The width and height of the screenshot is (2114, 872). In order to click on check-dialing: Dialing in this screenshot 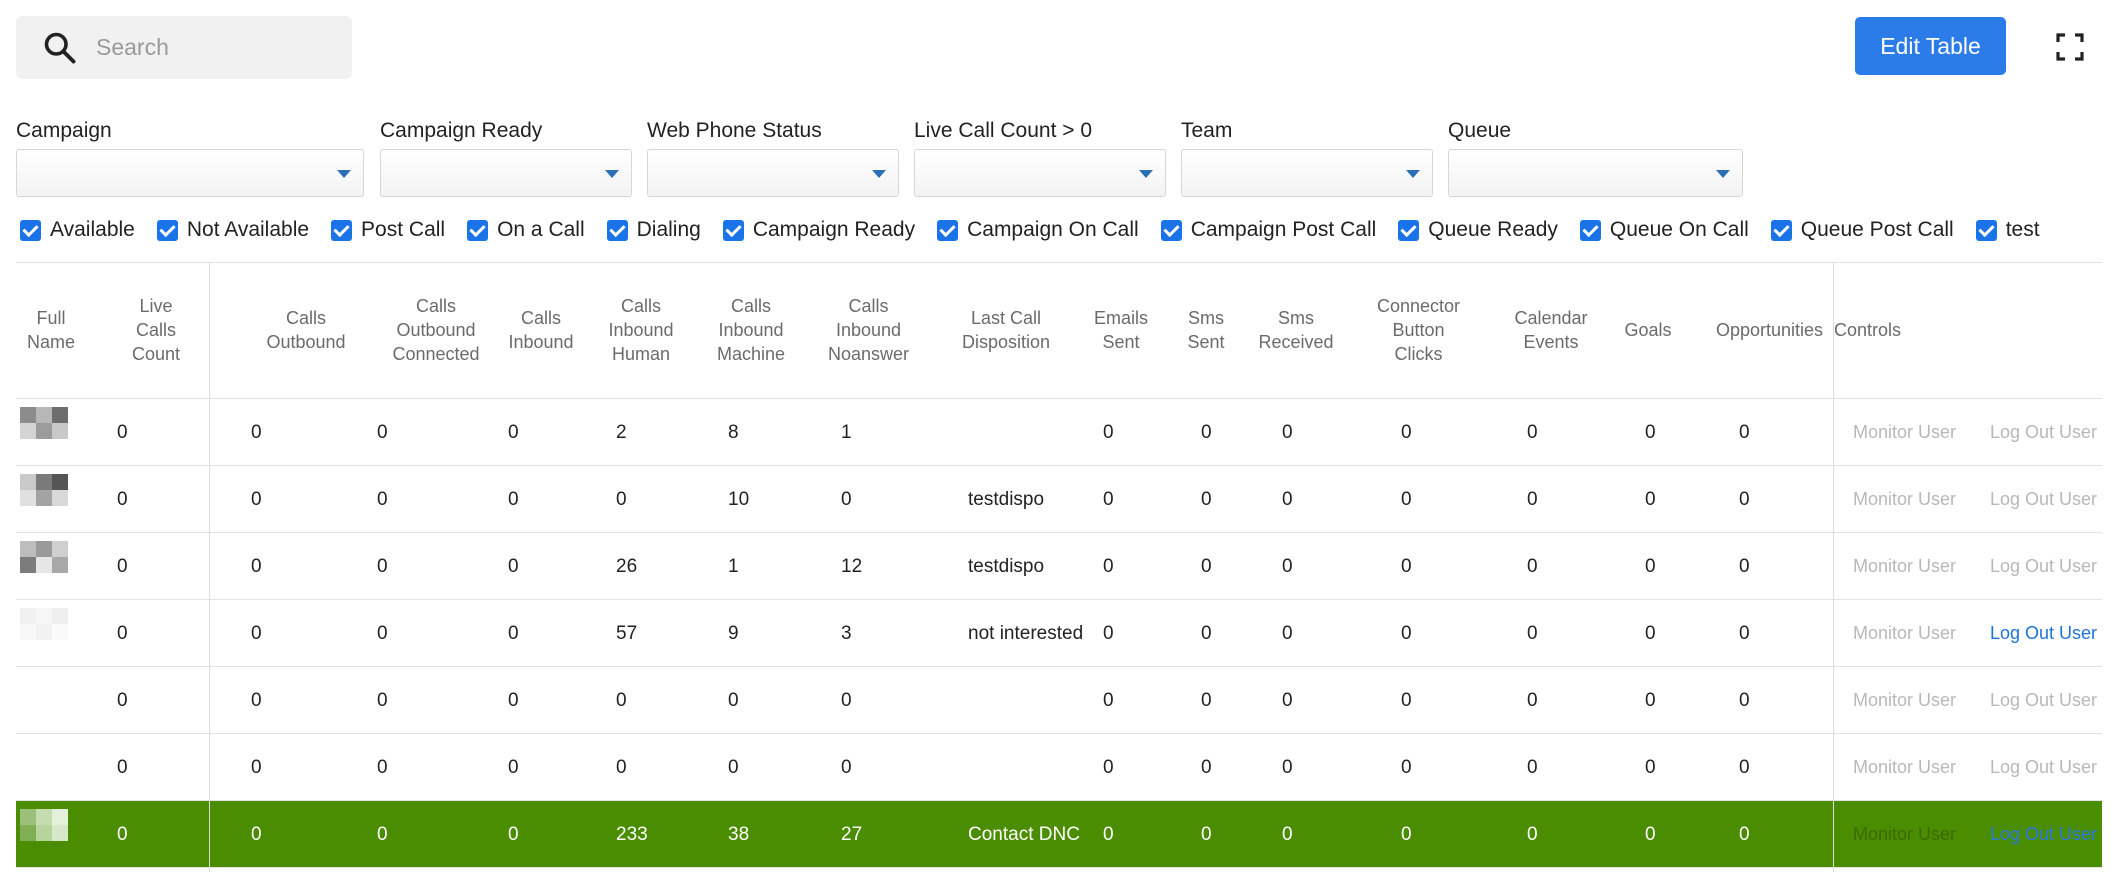, I will do `click(653, 230)`.